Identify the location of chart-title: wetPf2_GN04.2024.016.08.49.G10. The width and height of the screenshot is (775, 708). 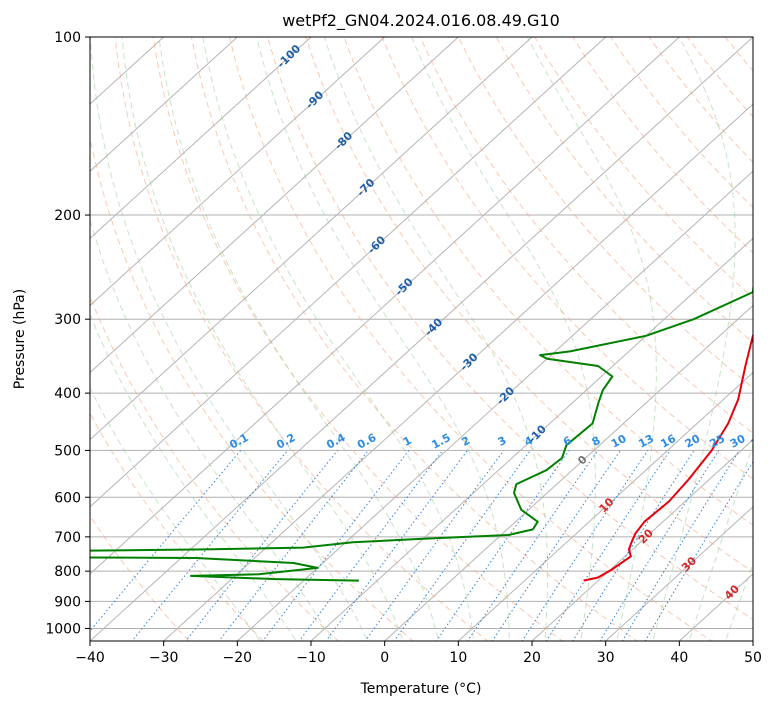
(421, 21).